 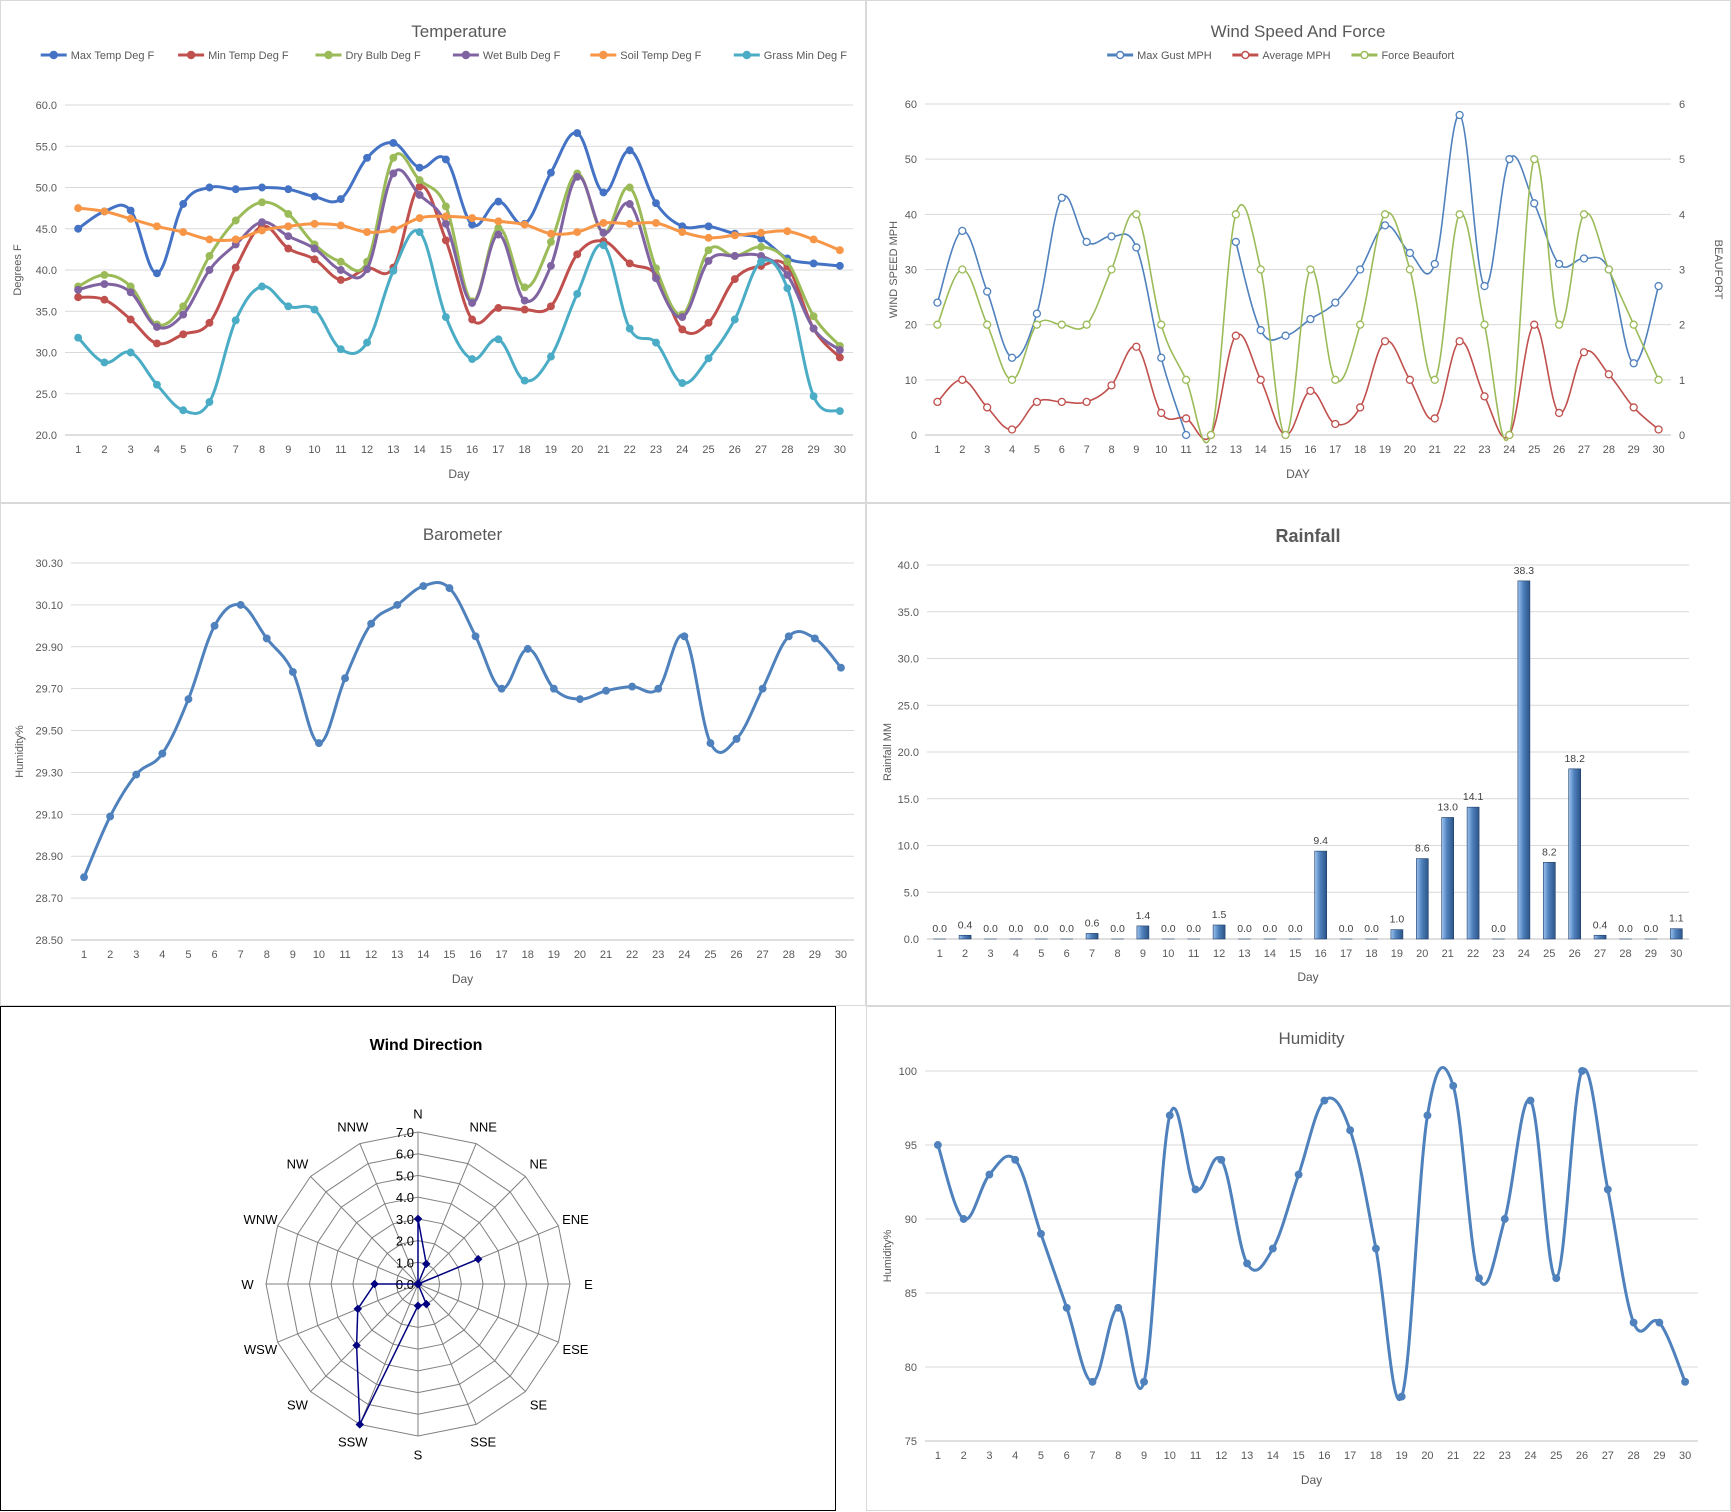 I want to click on x-tick-label: 13, so click(x=1244, y=954).